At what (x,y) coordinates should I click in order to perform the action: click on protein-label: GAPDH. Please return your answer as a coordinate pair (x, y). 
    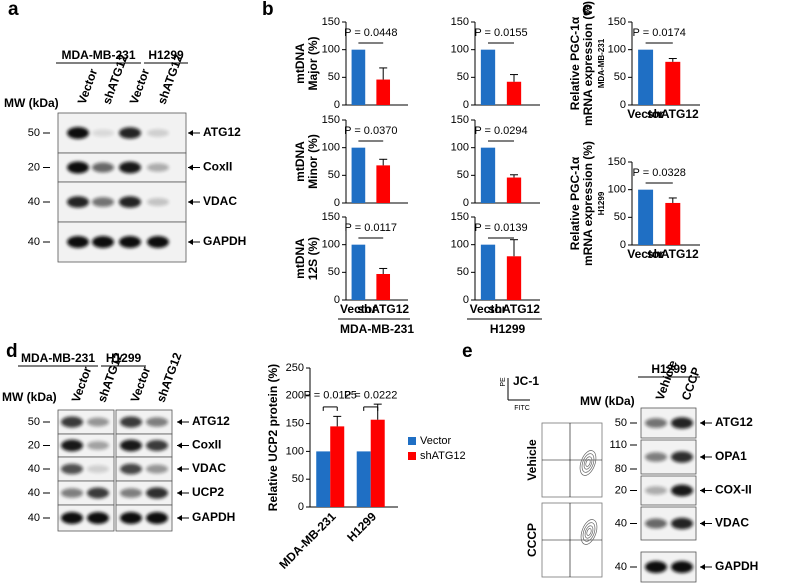
    Looking at the image, I should click on (213, 517).